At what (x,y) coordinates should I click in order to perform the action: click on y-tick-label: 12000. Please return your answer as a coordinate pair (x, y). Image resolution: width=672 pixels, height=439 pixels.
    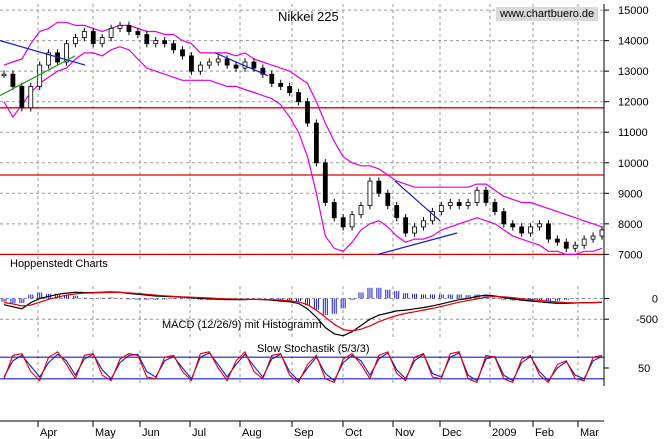
    Looking at the image, I should click on (633, 103).